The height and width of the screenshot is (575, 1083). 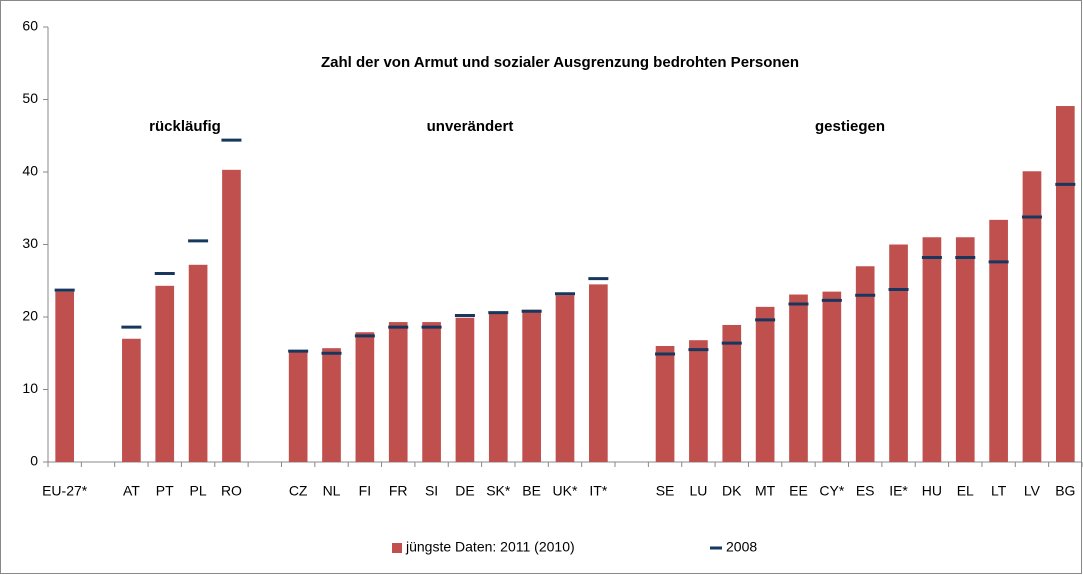 I want to click on x-tick-label: RO, so click(x=231, y=491).